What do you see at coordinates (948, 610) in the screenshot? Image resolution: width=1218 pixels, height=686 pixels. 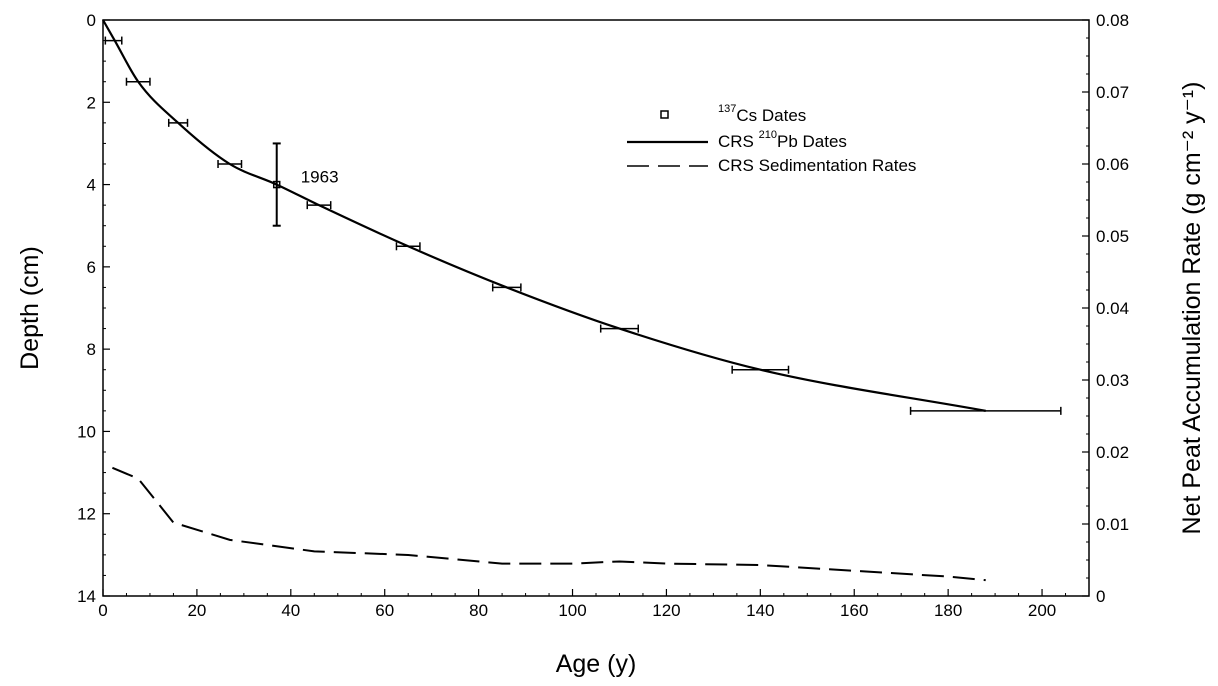 I see `x-tick-label: 180` at bounding box center [948, 610].